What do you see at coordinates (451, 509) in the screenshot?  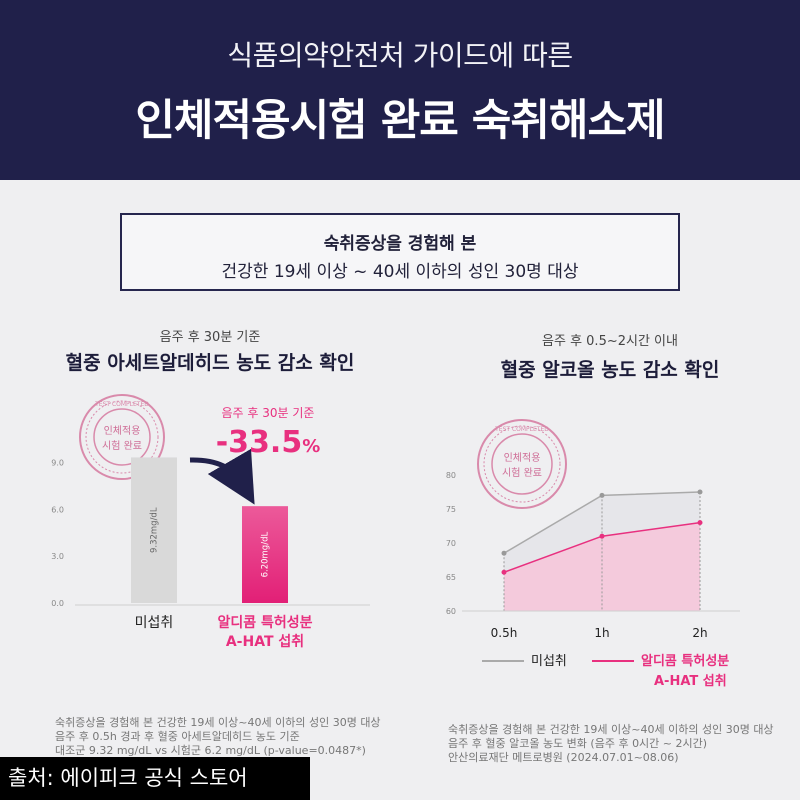 I see `y-tick-label: 75` at bounding box center [451, 509].